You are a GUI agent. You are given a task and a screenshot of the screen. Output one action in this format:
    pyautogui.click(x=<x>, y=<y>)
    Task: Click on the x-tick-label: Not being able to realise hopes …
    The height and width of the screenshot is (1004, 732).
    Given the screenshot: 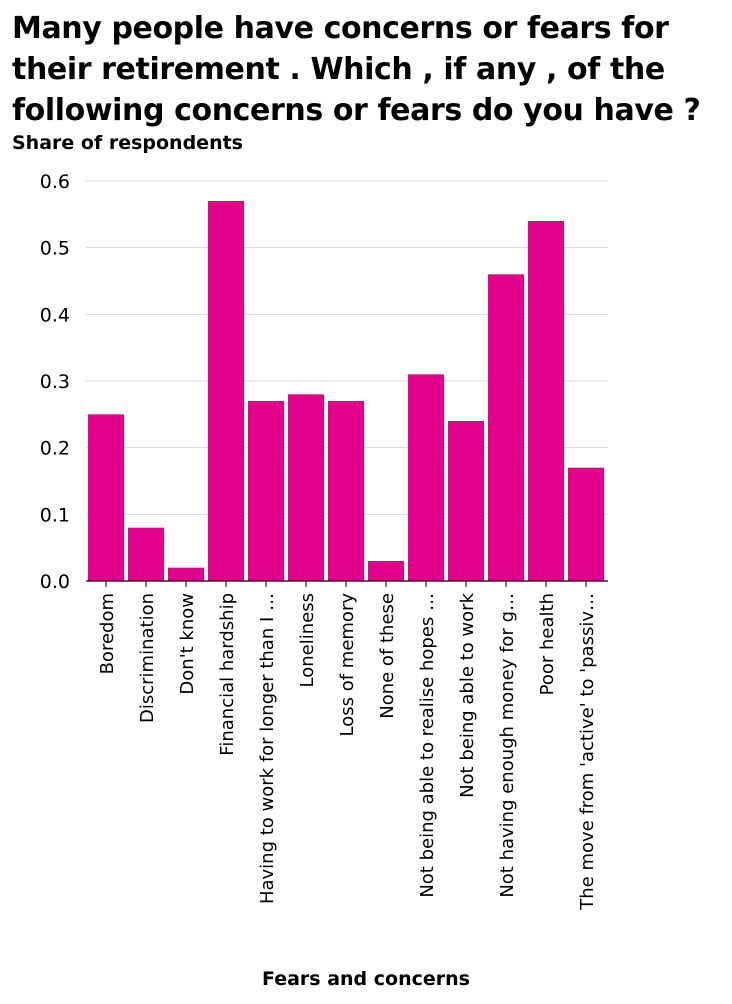 What is the action you would take?
    pyautogui.click(x=427, y=745)
    